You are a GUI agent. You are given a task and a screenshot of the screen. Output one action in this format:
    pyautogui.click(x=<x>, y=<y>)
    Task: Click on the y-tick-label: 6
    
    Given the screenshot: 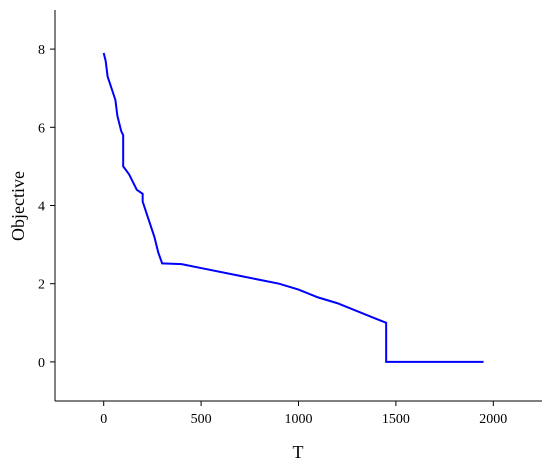 What is the action you would take?
    pyautogui.click(x=41, y=128)
    